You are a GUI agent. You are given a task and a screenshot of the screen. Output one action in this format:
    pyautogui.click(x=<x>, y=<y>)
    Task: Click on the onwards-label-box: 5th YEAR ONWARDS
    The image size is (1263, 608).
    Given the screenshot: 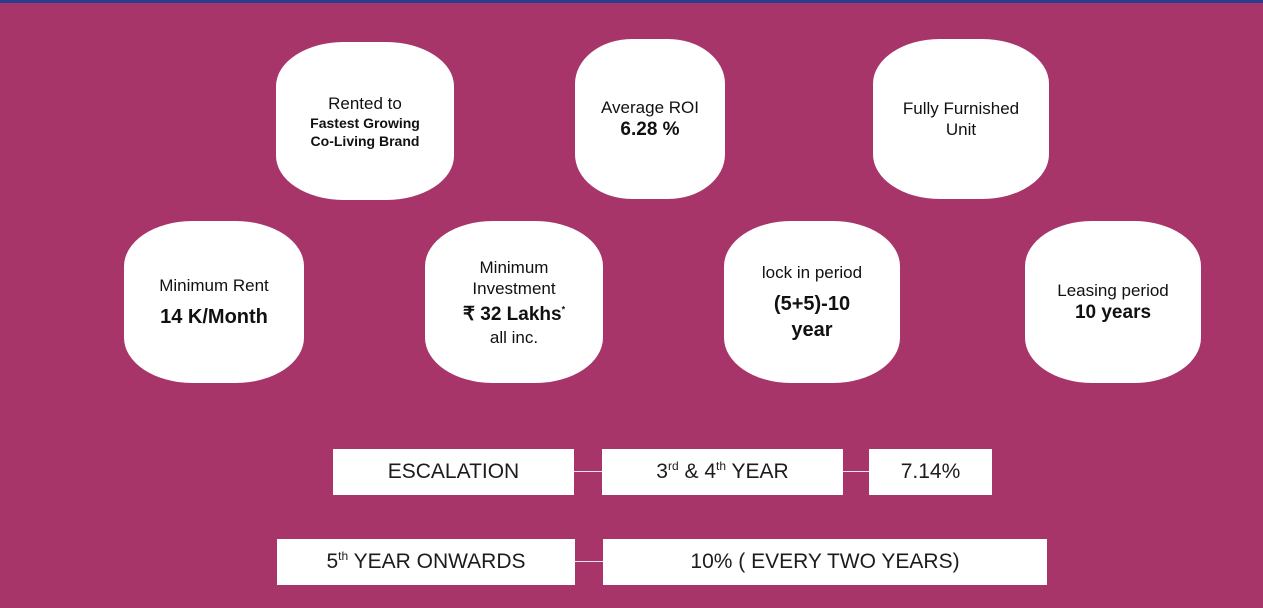 What is the action you would take?
    pyautogui.click(x=426, y=562)
    